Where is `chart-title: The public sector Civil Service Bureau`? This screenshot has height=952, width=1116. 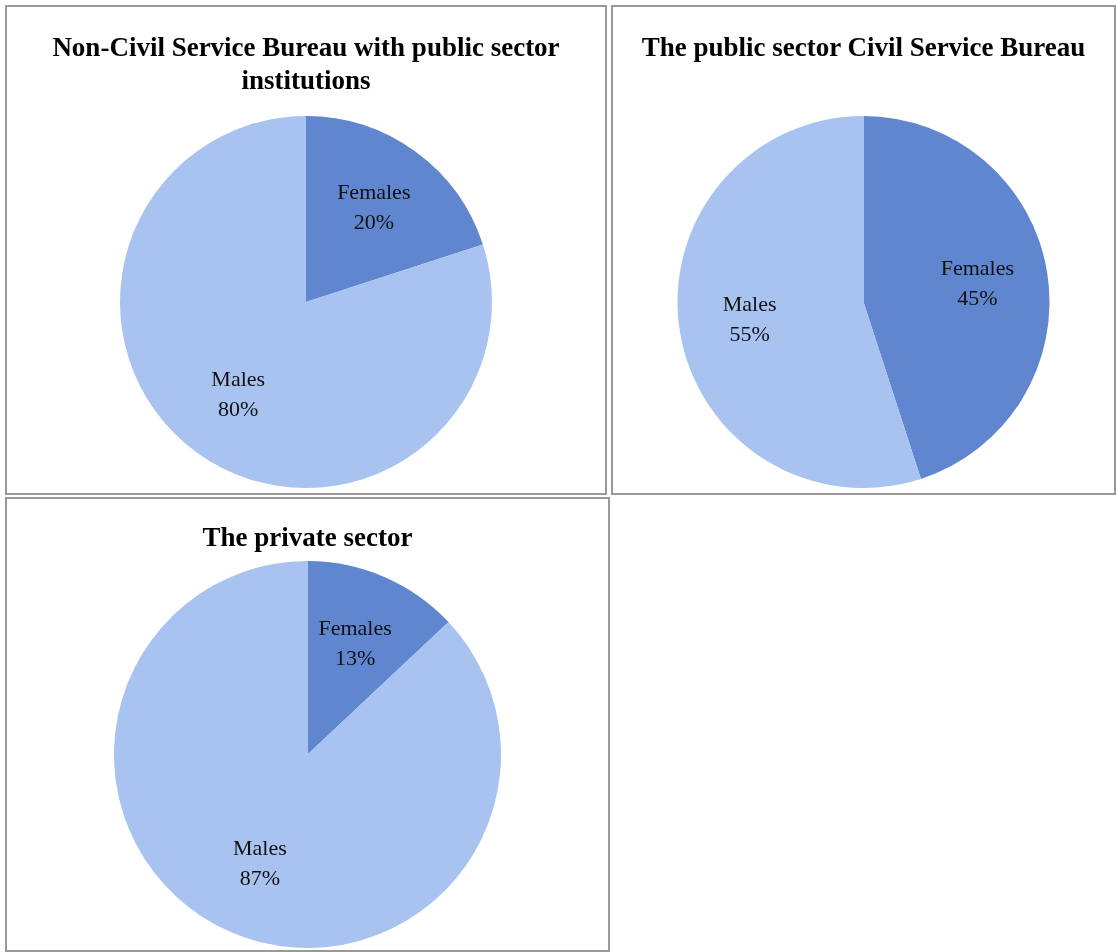 chart-title: The public sector Civil Service Bureau is located at coordinates (863, 47).